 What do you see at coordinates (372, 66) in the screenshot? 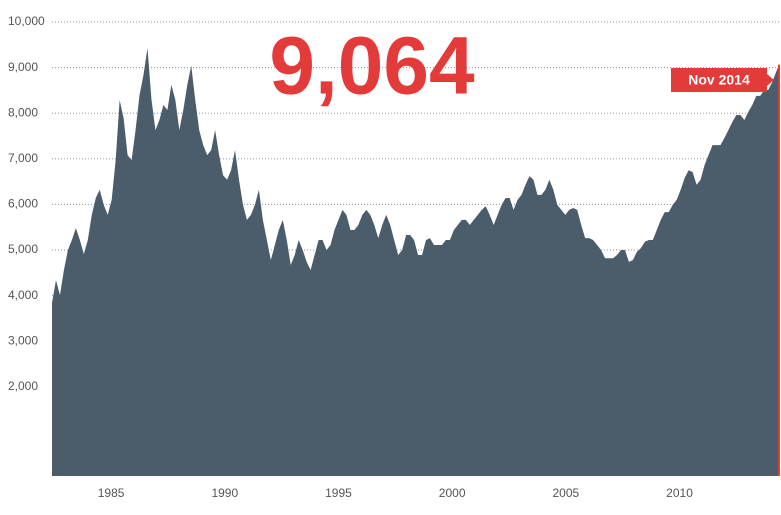
I see `annotation: 9,064` at bounding box center [372, 66].